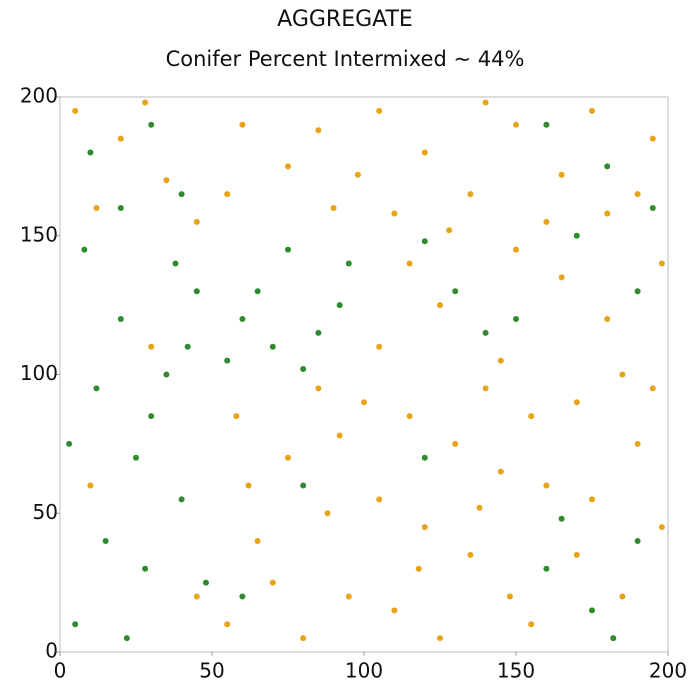  Describe the element at coordinates (39, 373) in the screenshot. I see `y-tick-label: 100` at that location.